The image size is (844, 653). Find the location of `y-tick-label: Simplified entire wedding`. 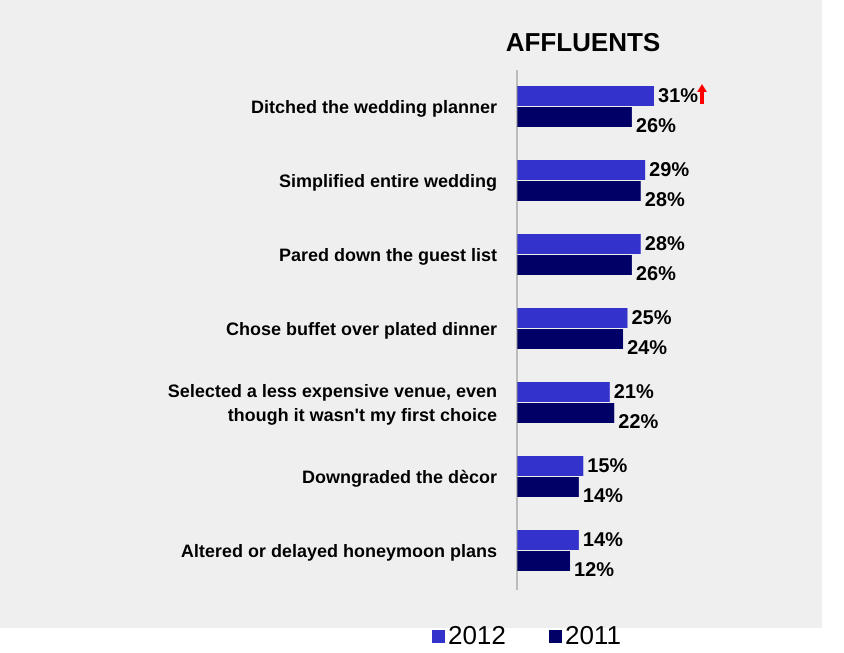

y-tick-label: Simplified entire wedding is located at coordinates (387, 181).